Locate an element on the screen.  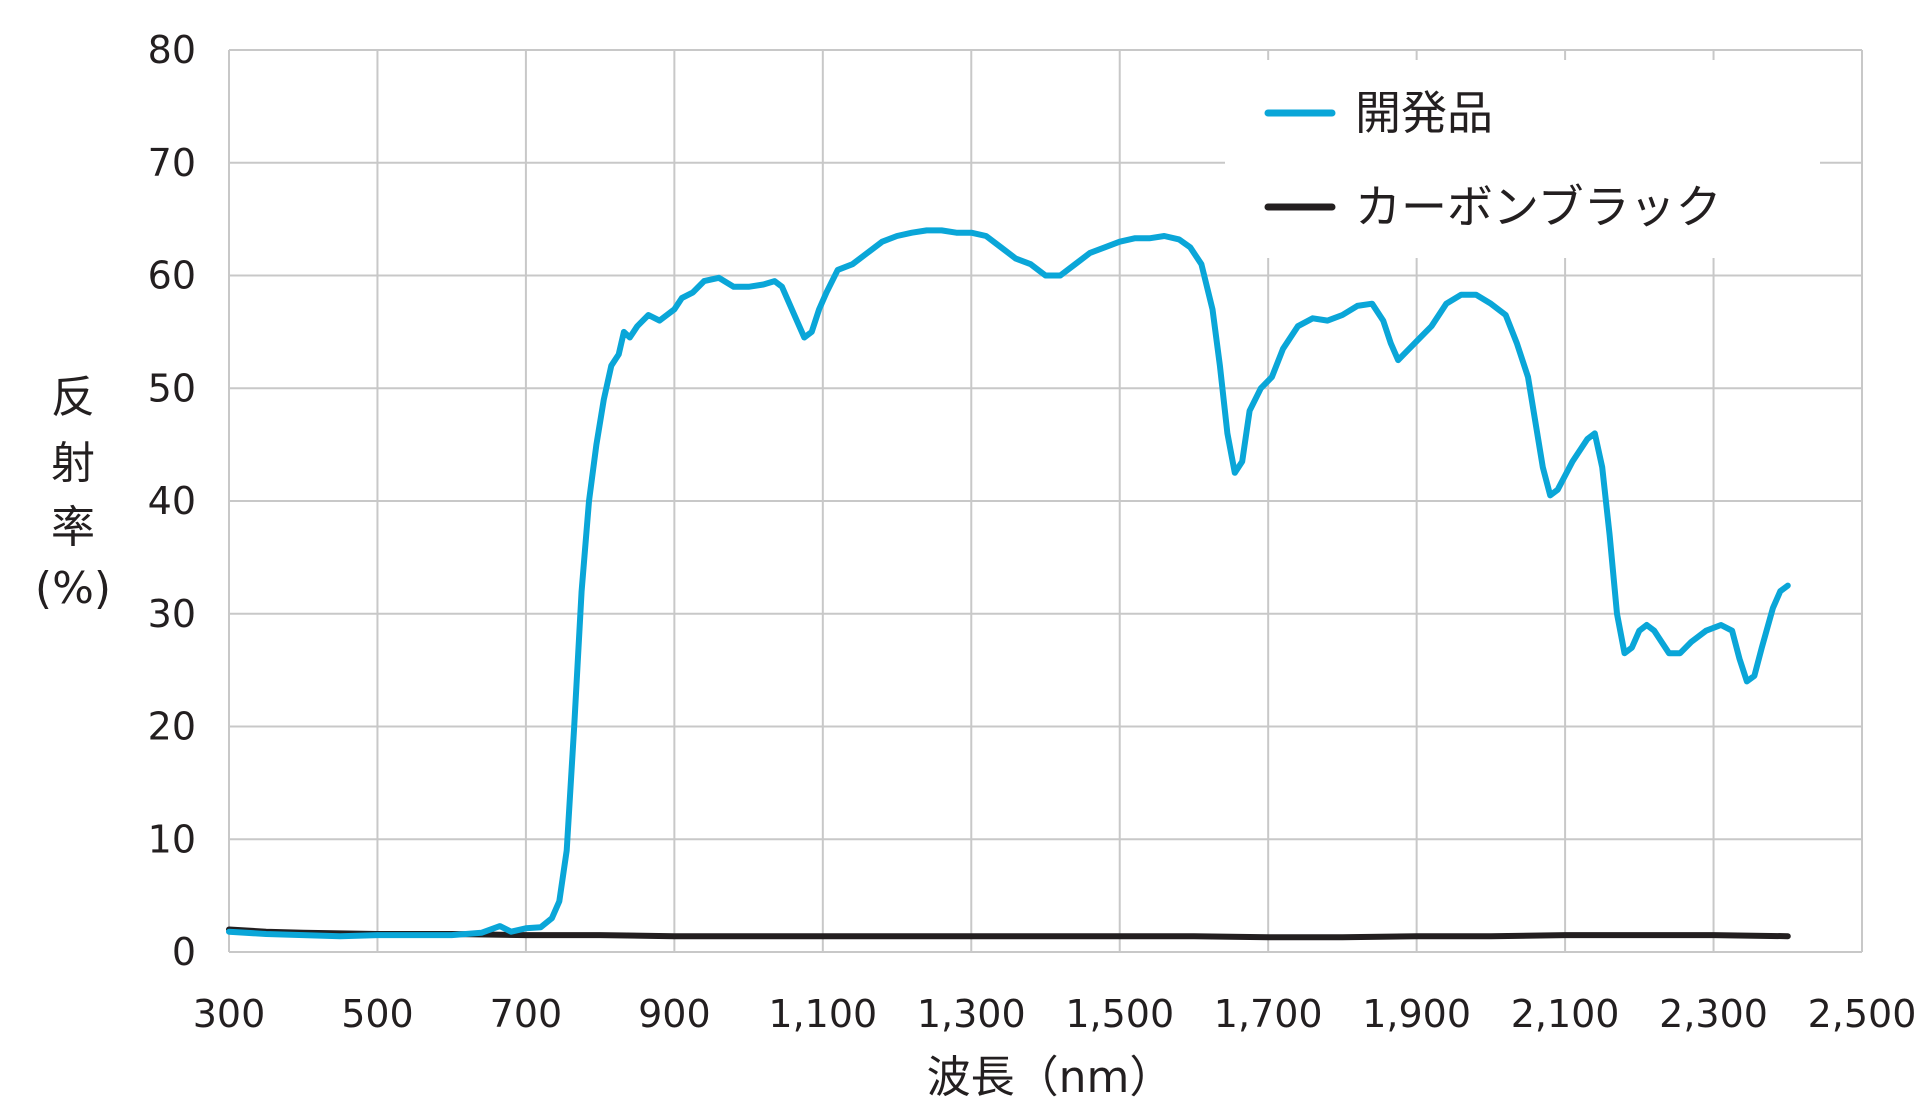
y-axis-title-line: 反 is located at coordinates (73, 397).